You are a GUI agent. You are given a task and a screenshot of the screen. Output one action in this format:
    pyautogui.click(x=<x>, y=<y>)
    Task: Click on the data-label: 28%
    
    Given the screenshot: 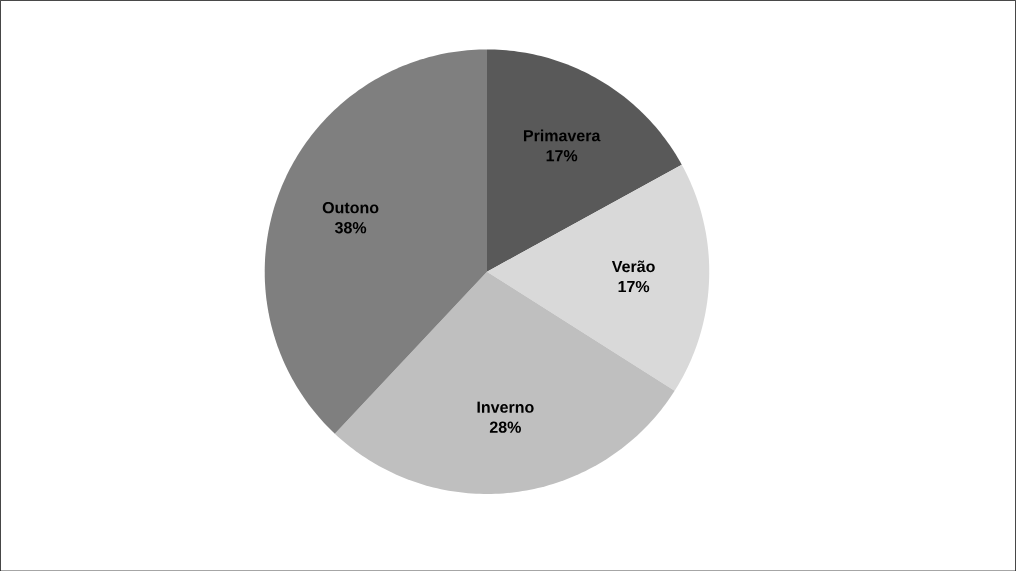 What is the action you would take?
    pyautogui.click(x=505, y=427)
    